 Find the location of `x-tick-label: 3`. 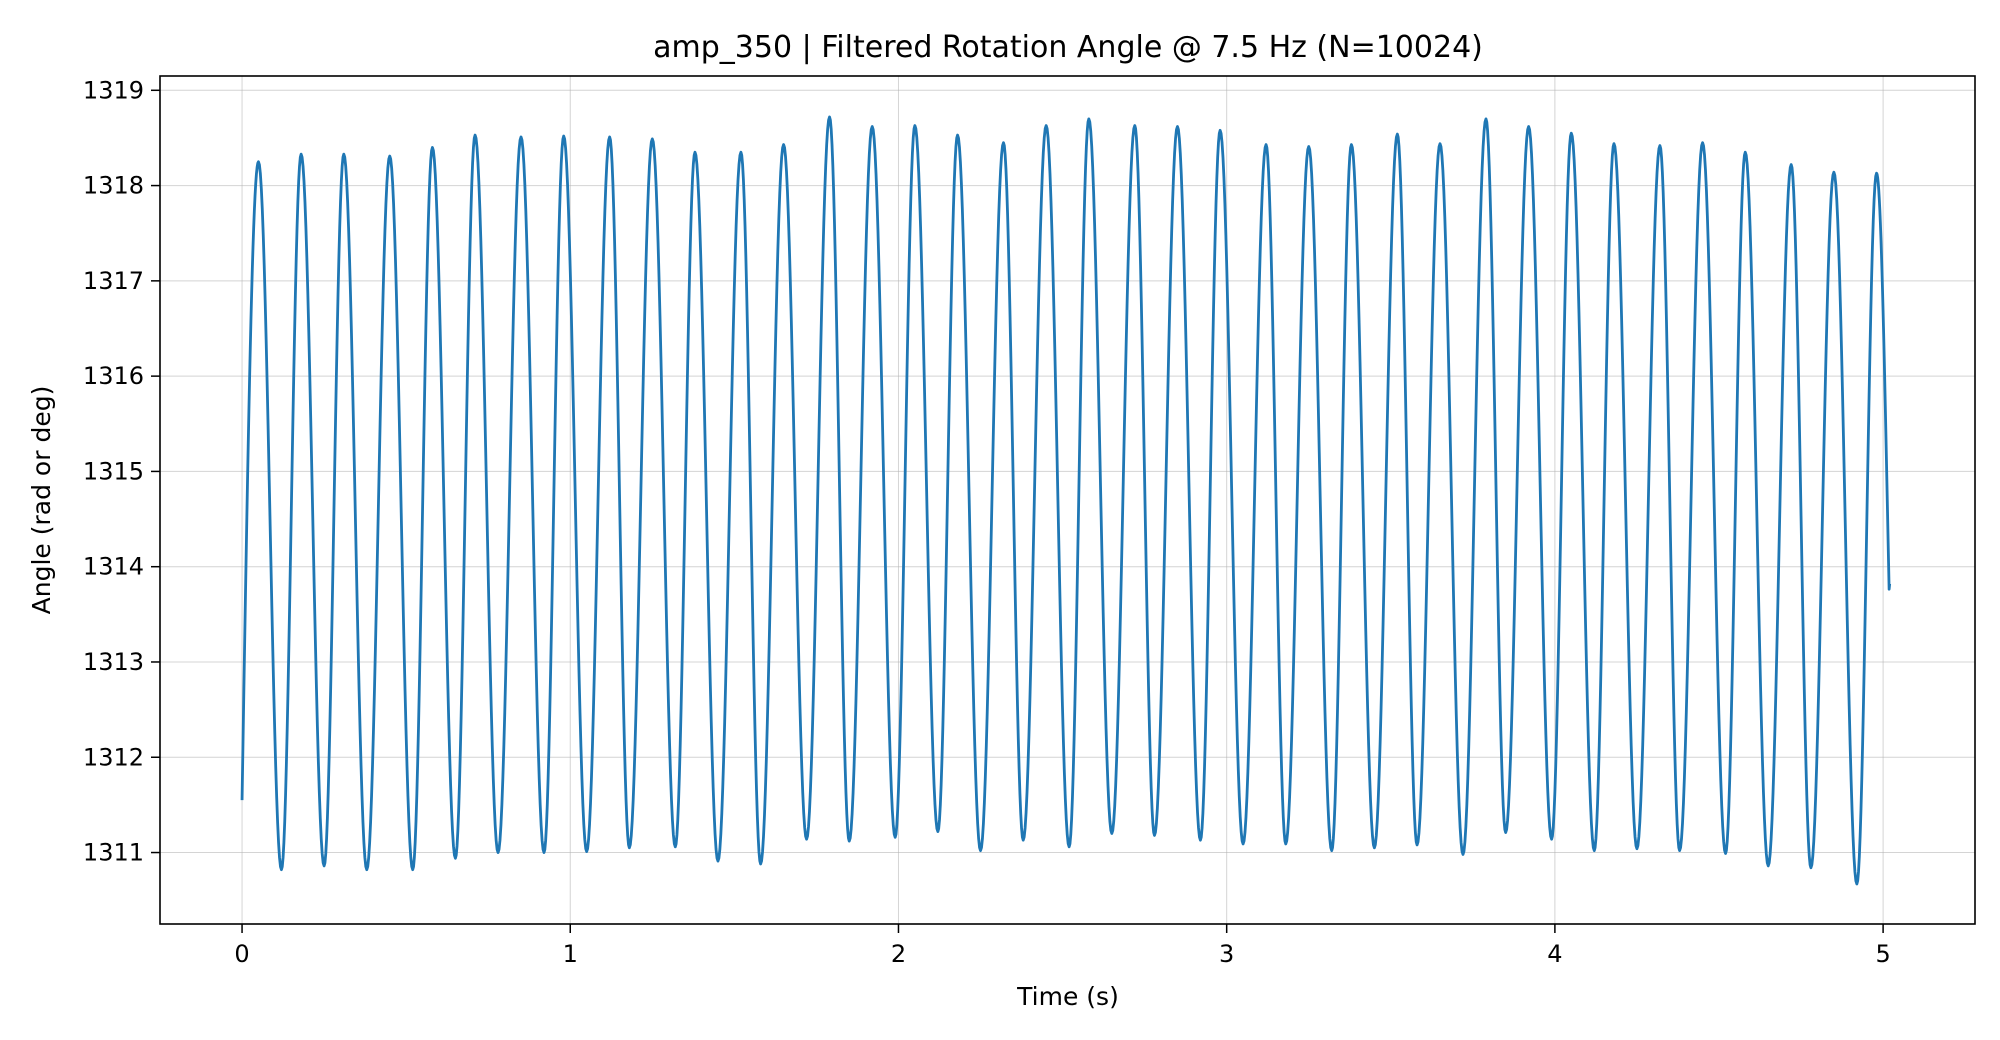

x-tick-label: 3 is located at coordinates (1226, 954).